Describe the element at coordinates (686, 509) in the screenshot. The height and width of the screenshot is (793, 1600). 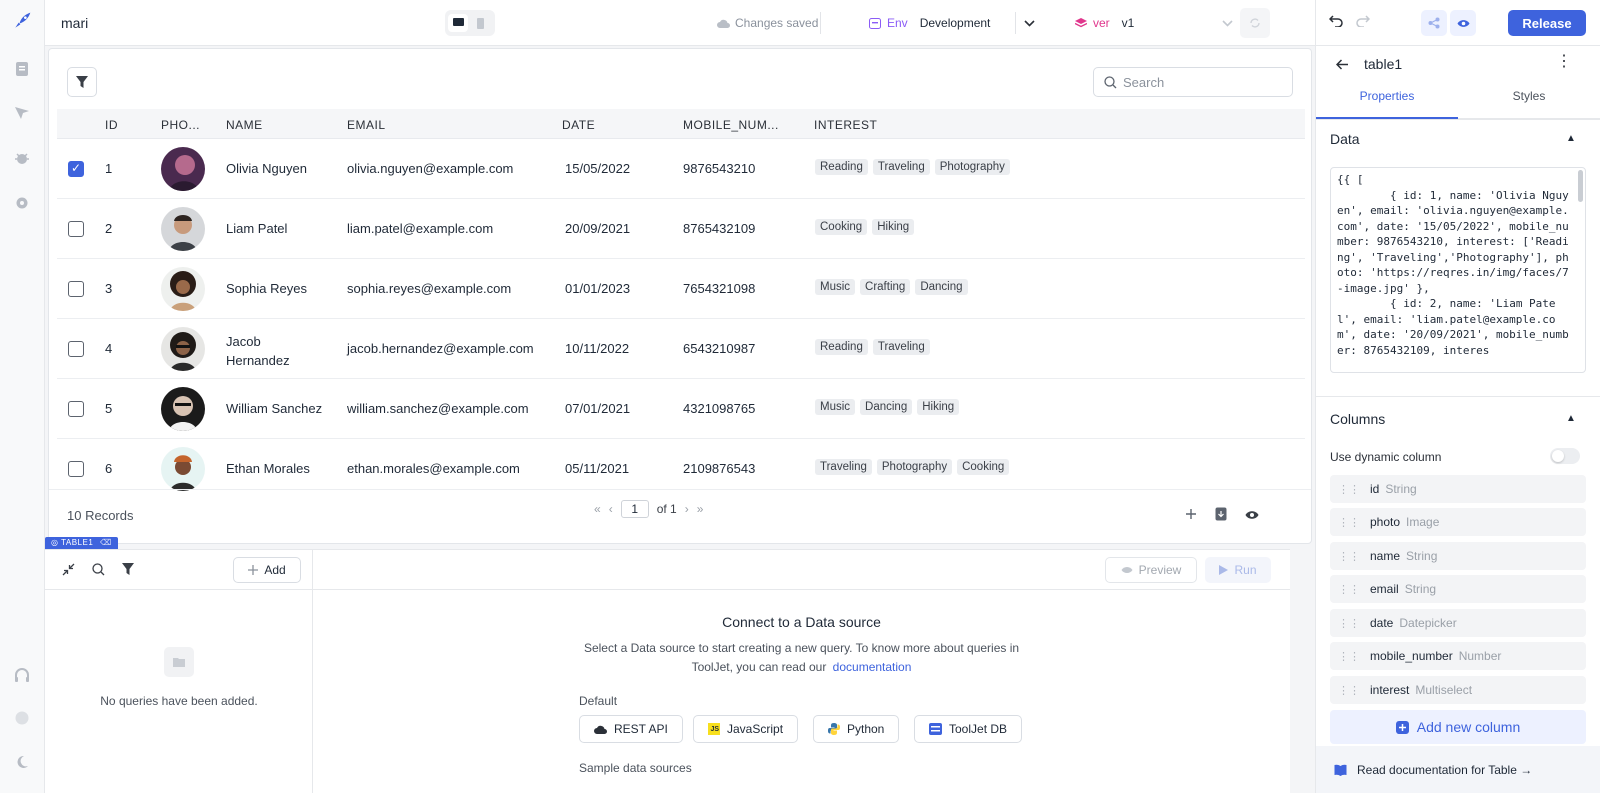
I see `next-page-icon: ›` at that location.